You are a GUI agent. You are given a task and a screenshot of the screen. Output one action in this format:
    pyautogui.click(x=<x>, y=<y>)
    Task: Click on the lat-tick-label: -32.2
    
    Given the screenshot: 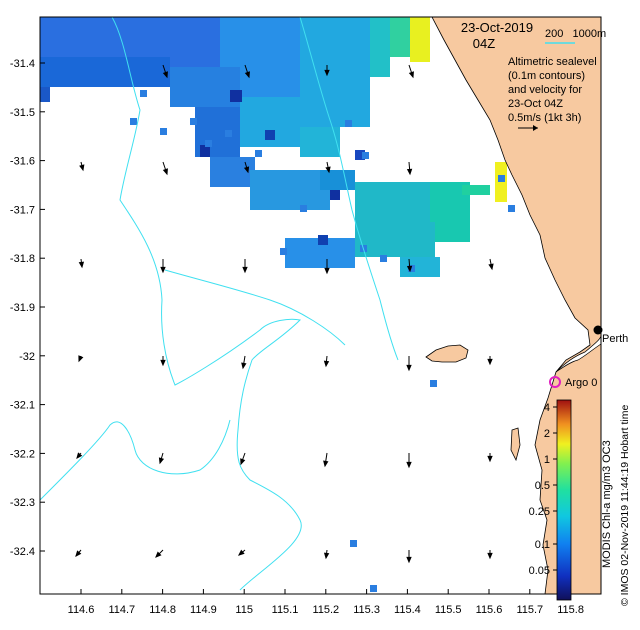 What is the action you would take?
    pyautogui.click(x=22, y=454)
    